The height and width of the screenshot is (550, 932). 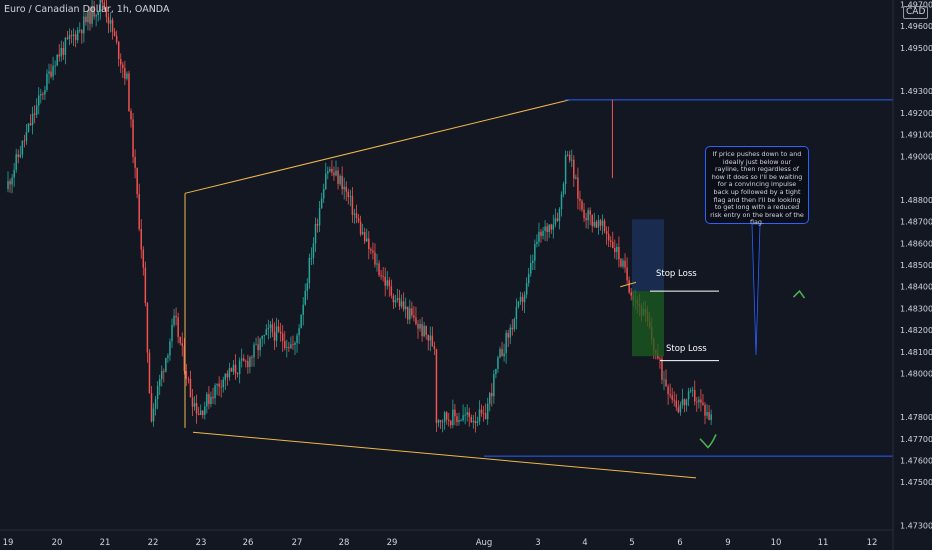 What do you see at coordinates (916, 12) in the screenshot?
I see `currency-badge: CAD` at bounding box center [916, 12].